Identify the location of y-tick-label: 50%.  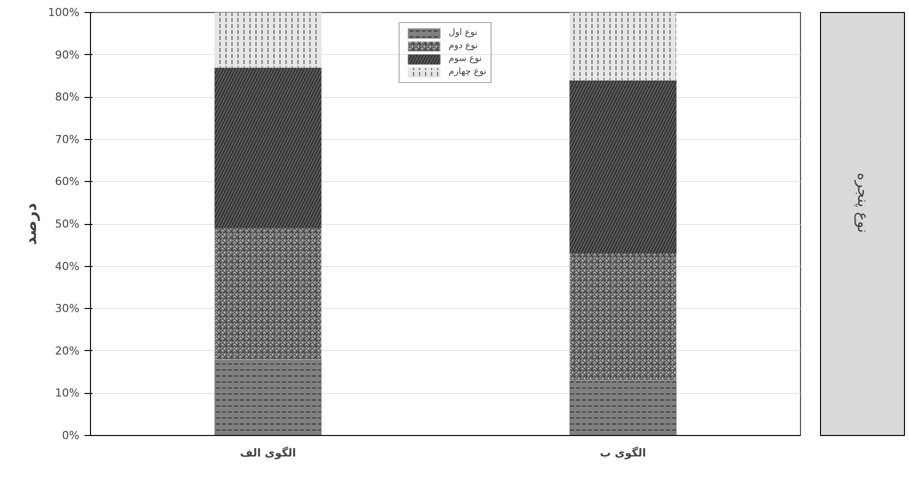
(67, 224).